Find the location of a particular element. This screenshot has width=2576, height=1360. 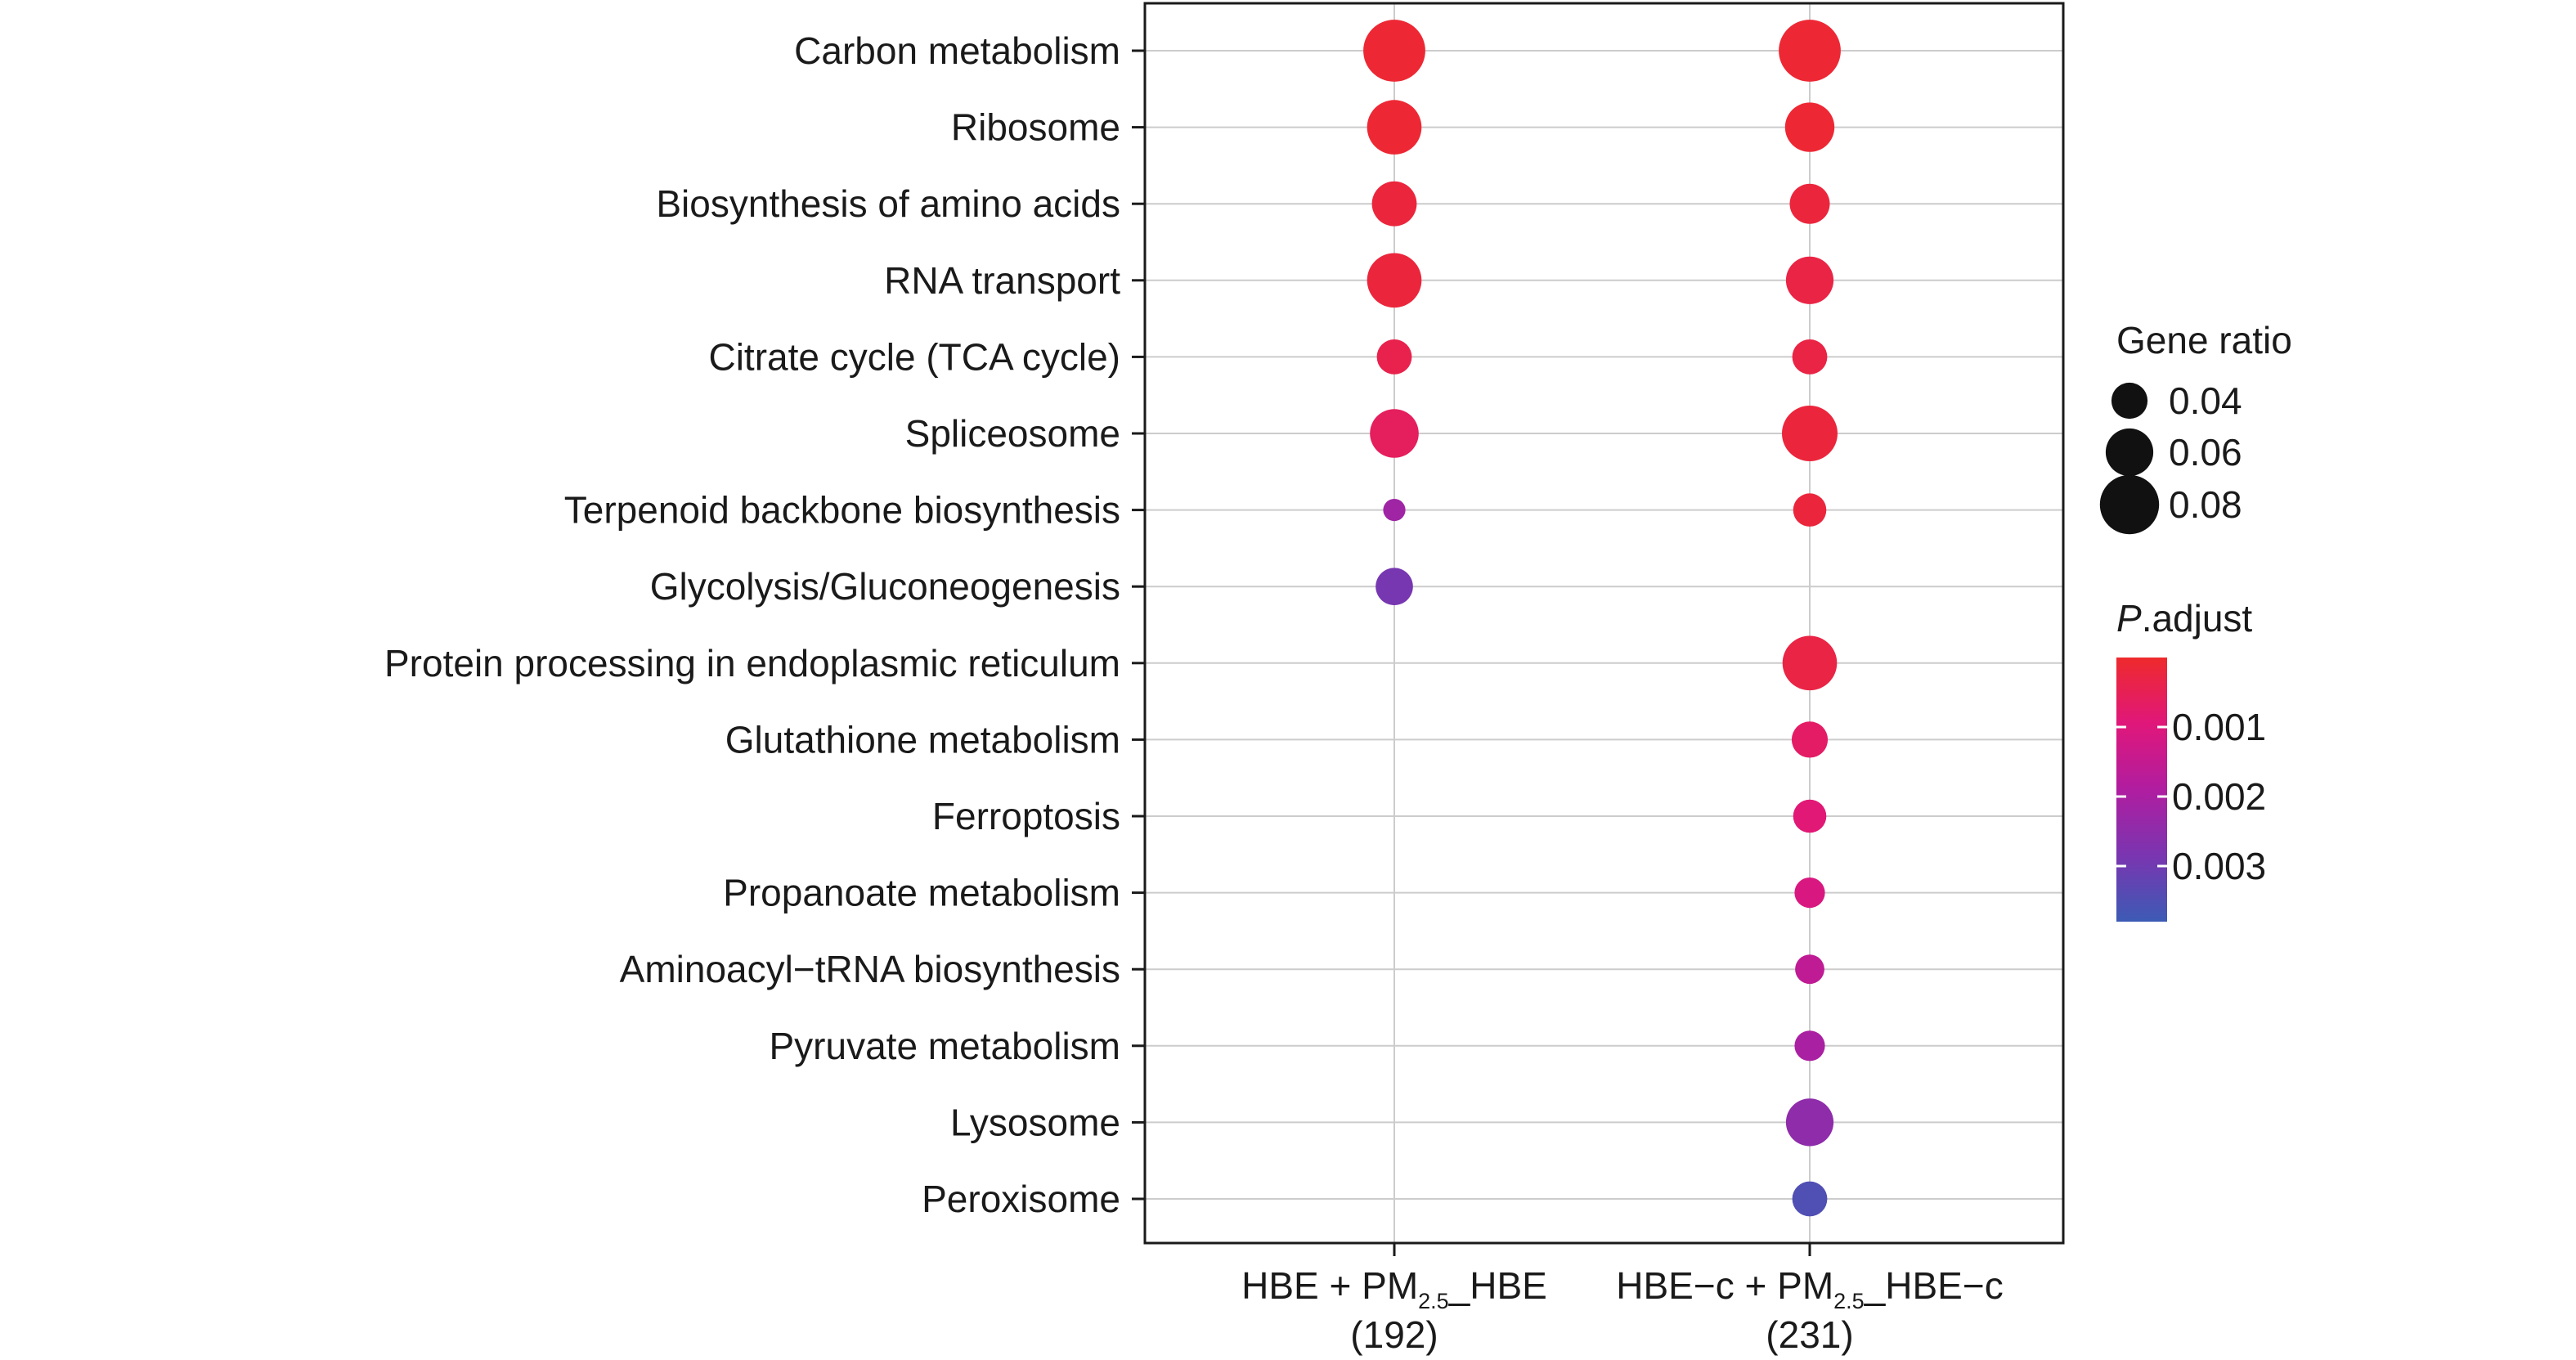

colorbar-tick-label: 0.003 is located at coordinates (2219, 866).